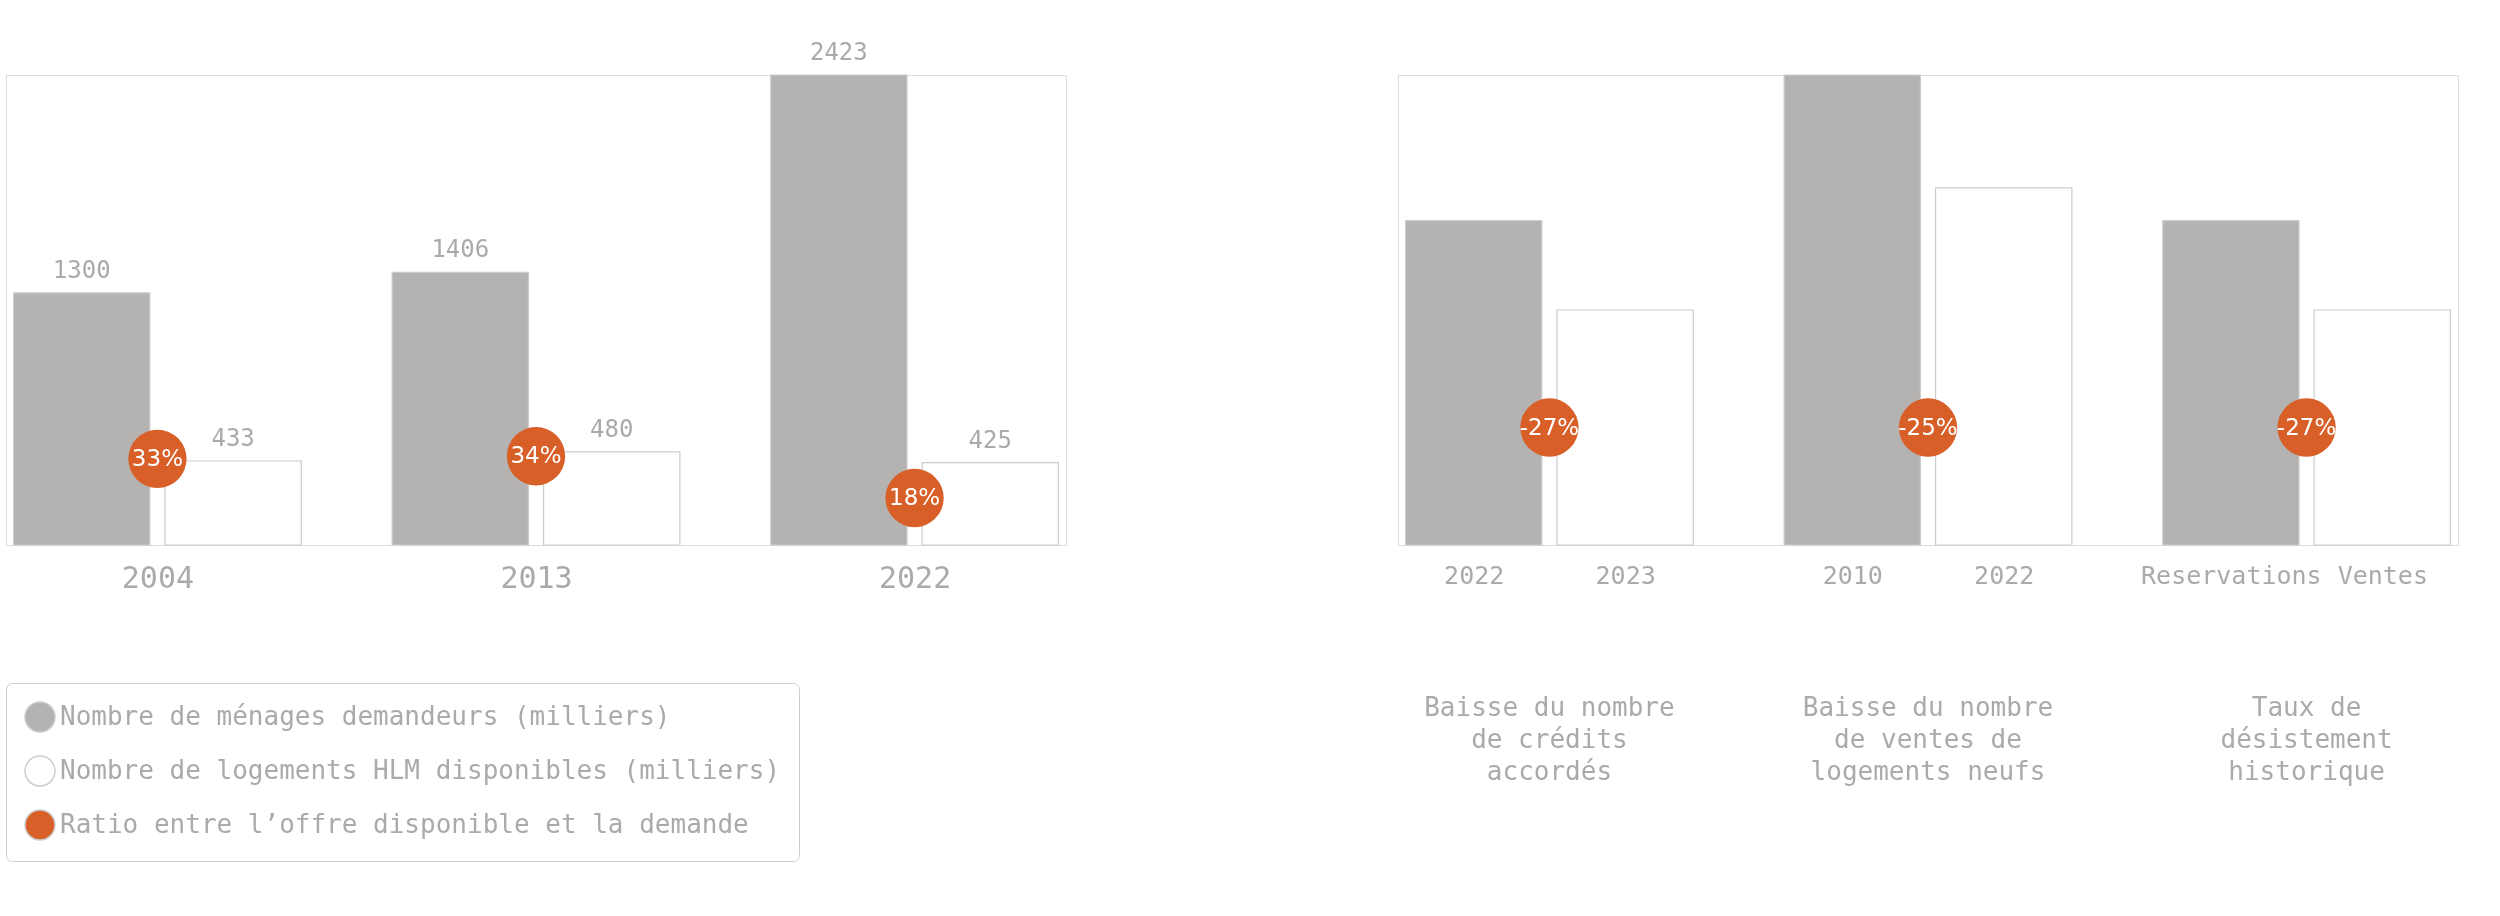 The width and height of the screenshot is (2500, 916). I want to click on legend-label: Nombre de ménages demandeurs (milliers), so click(365, 716).